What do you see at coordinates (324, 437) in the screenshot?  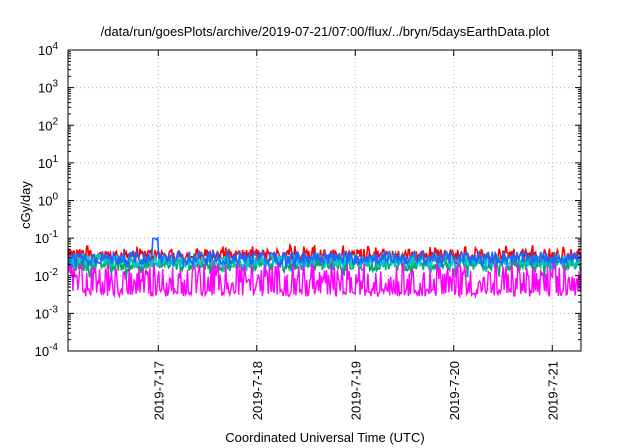 I see `x-axis-label: Coordinated Universal Time (UTC)` at bounding box center [324, 437].